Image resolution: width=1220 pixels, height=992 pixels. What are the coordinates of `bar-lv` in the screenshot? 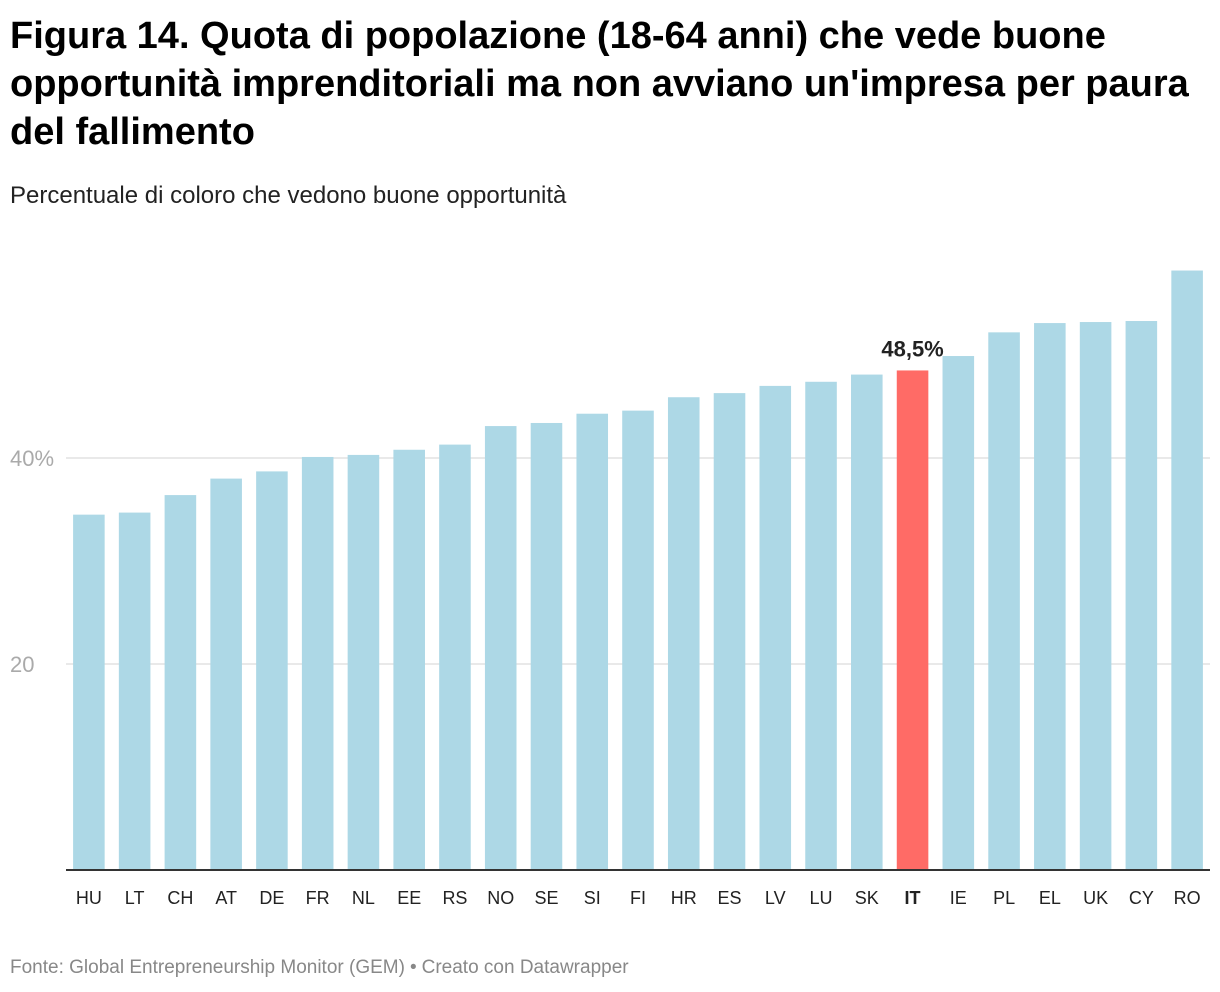 It's located at (775, 627).